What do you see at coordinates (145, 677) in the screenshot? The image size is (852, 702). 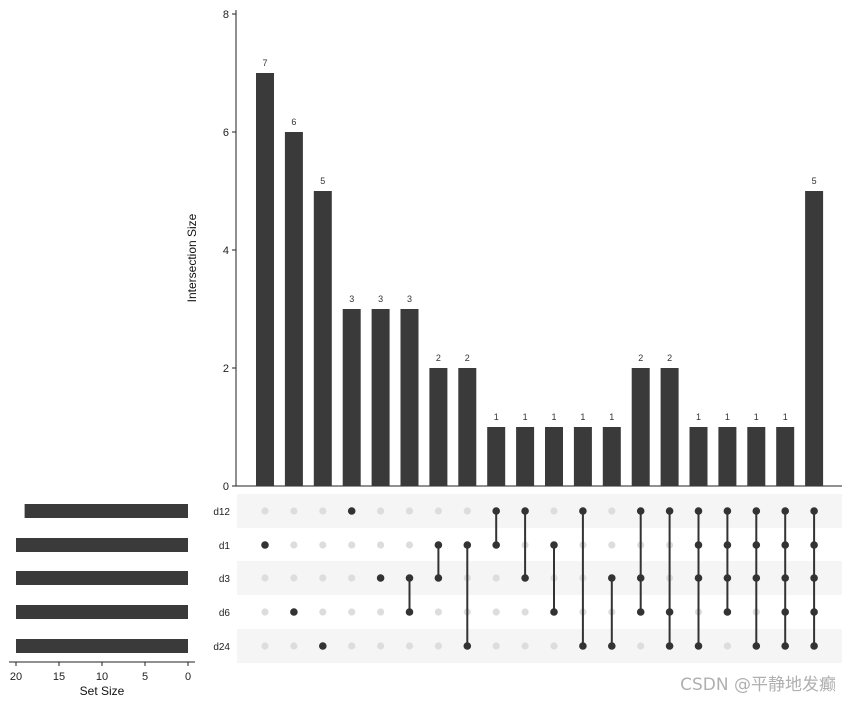 I see `set-axis-tick-label: 5` at bounding box center [145, 677].